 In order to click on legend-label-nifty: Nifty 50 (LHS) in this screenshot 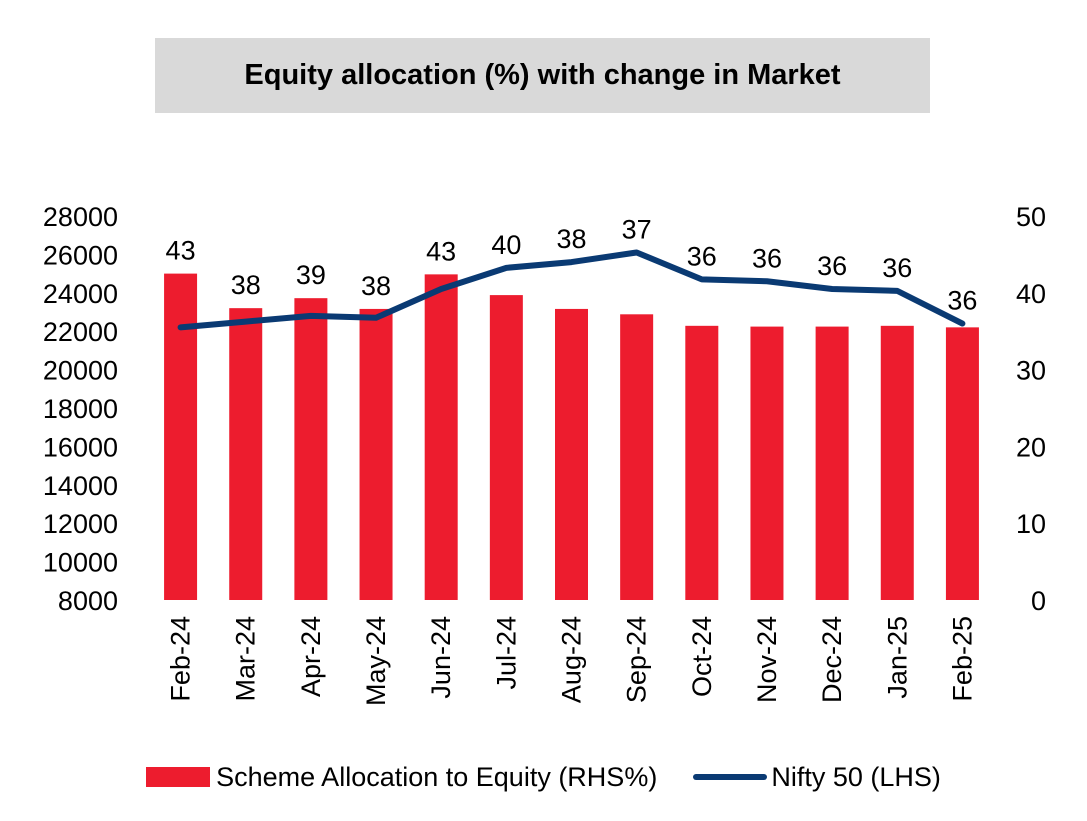, I will do `click(856, 776)`.